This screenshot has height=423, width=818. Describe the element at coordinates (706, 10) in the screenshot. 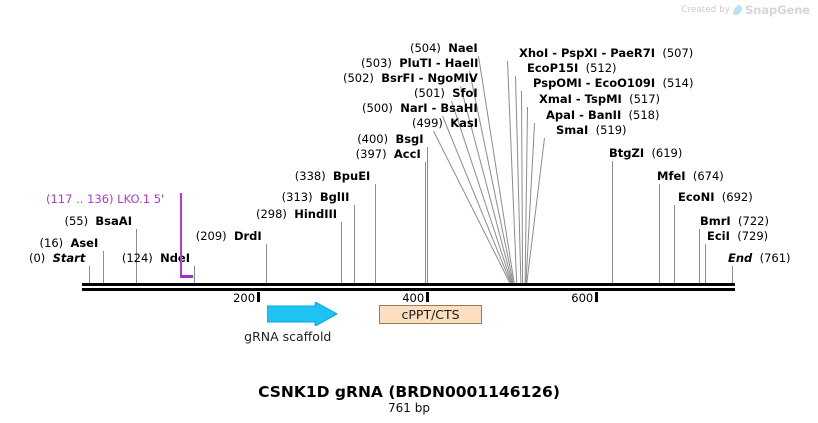

I see `watermark-created-by-label: Created by` at that location.